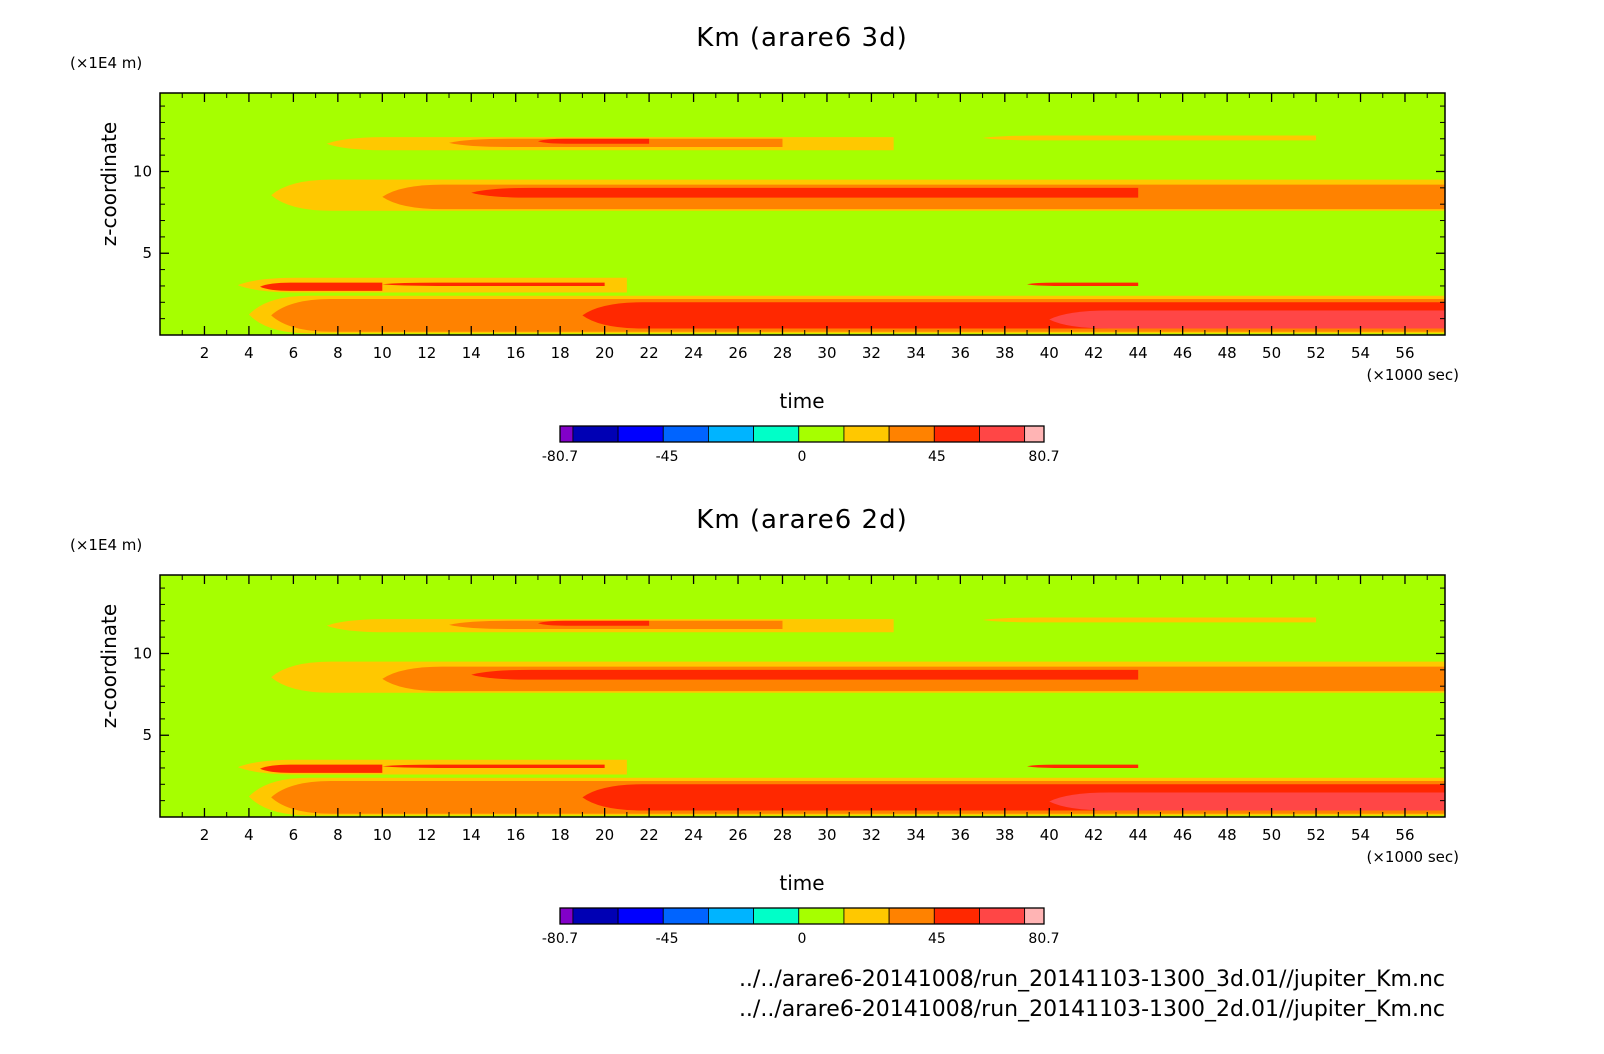 The image size is (1604, 1054). I want to click on x-tick-label: 48, so click(1227, 353).